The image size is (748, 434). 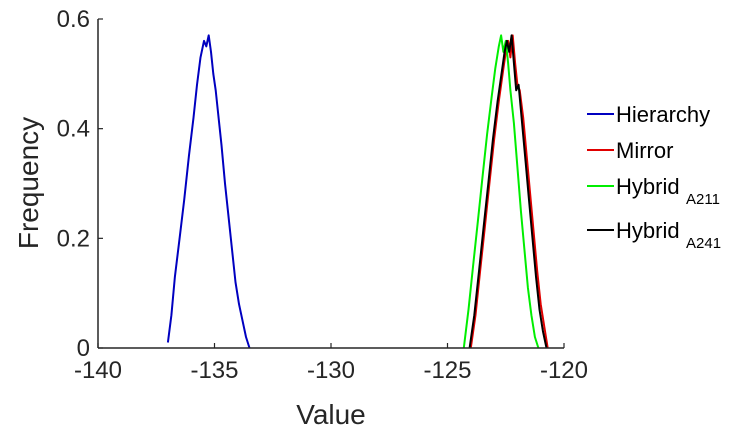 What do you see at coordinates (644, 150) in the screenshot?
I see `legend-label-1: Mirror` at bounding box center [644, 150].